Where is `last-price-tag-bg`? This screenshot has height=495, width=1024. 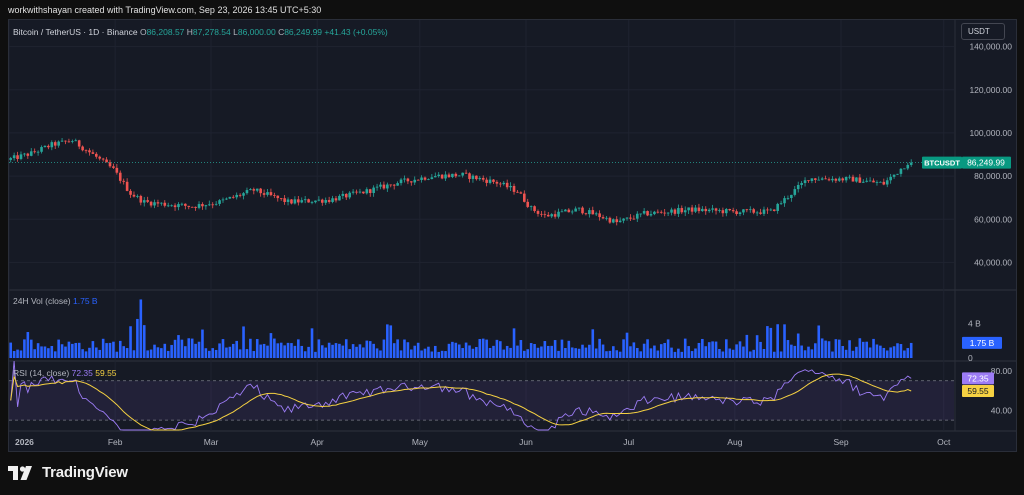
last-price-tag-bg is located at coordinates (986, 162).